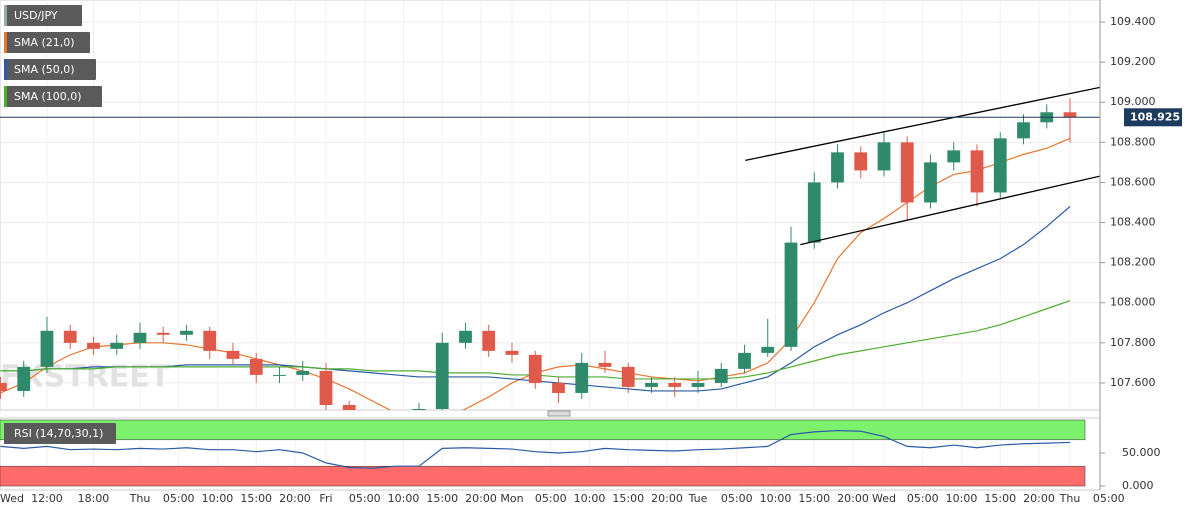 This screenshot has width=1194, height=513. Describe the element at coordinates (1133, 61) in the screenshot. I see `y-tick-label: 109.200` at that location.